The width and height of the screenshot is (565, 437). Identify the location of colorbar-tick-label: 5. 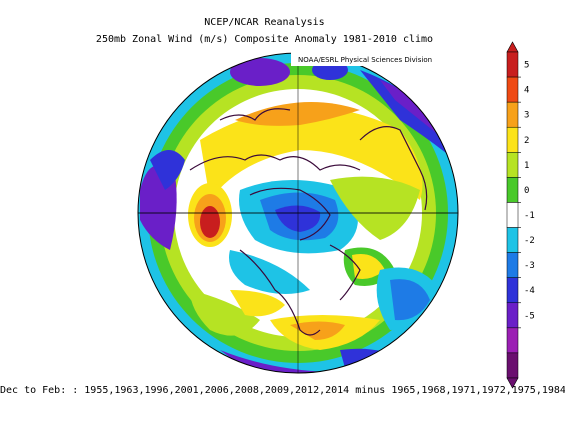
(526, 66).